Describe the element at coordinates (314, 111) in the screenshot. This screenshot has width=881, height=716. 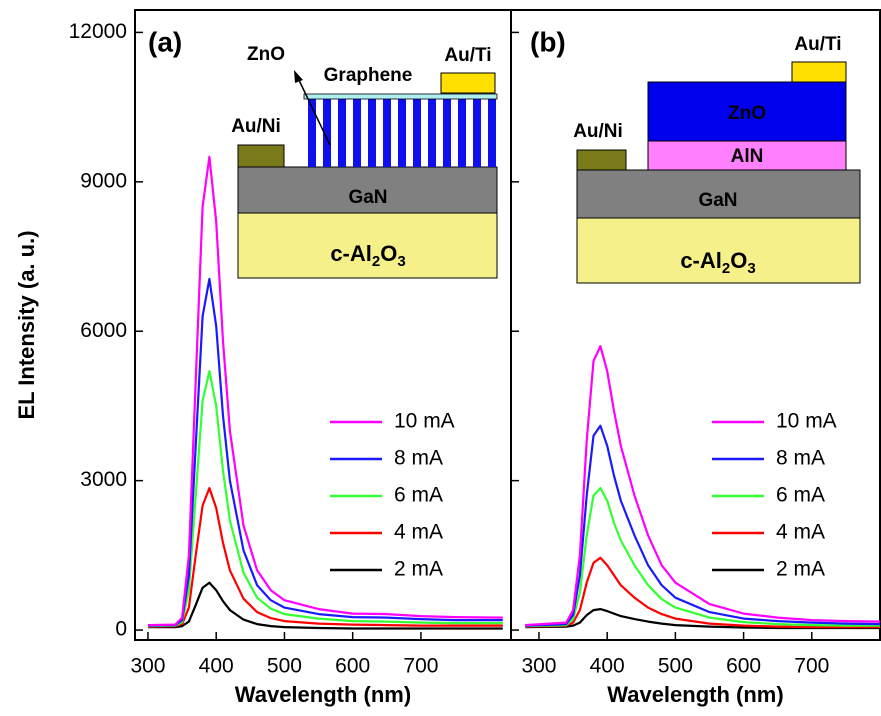
I see `arrow` at that location.